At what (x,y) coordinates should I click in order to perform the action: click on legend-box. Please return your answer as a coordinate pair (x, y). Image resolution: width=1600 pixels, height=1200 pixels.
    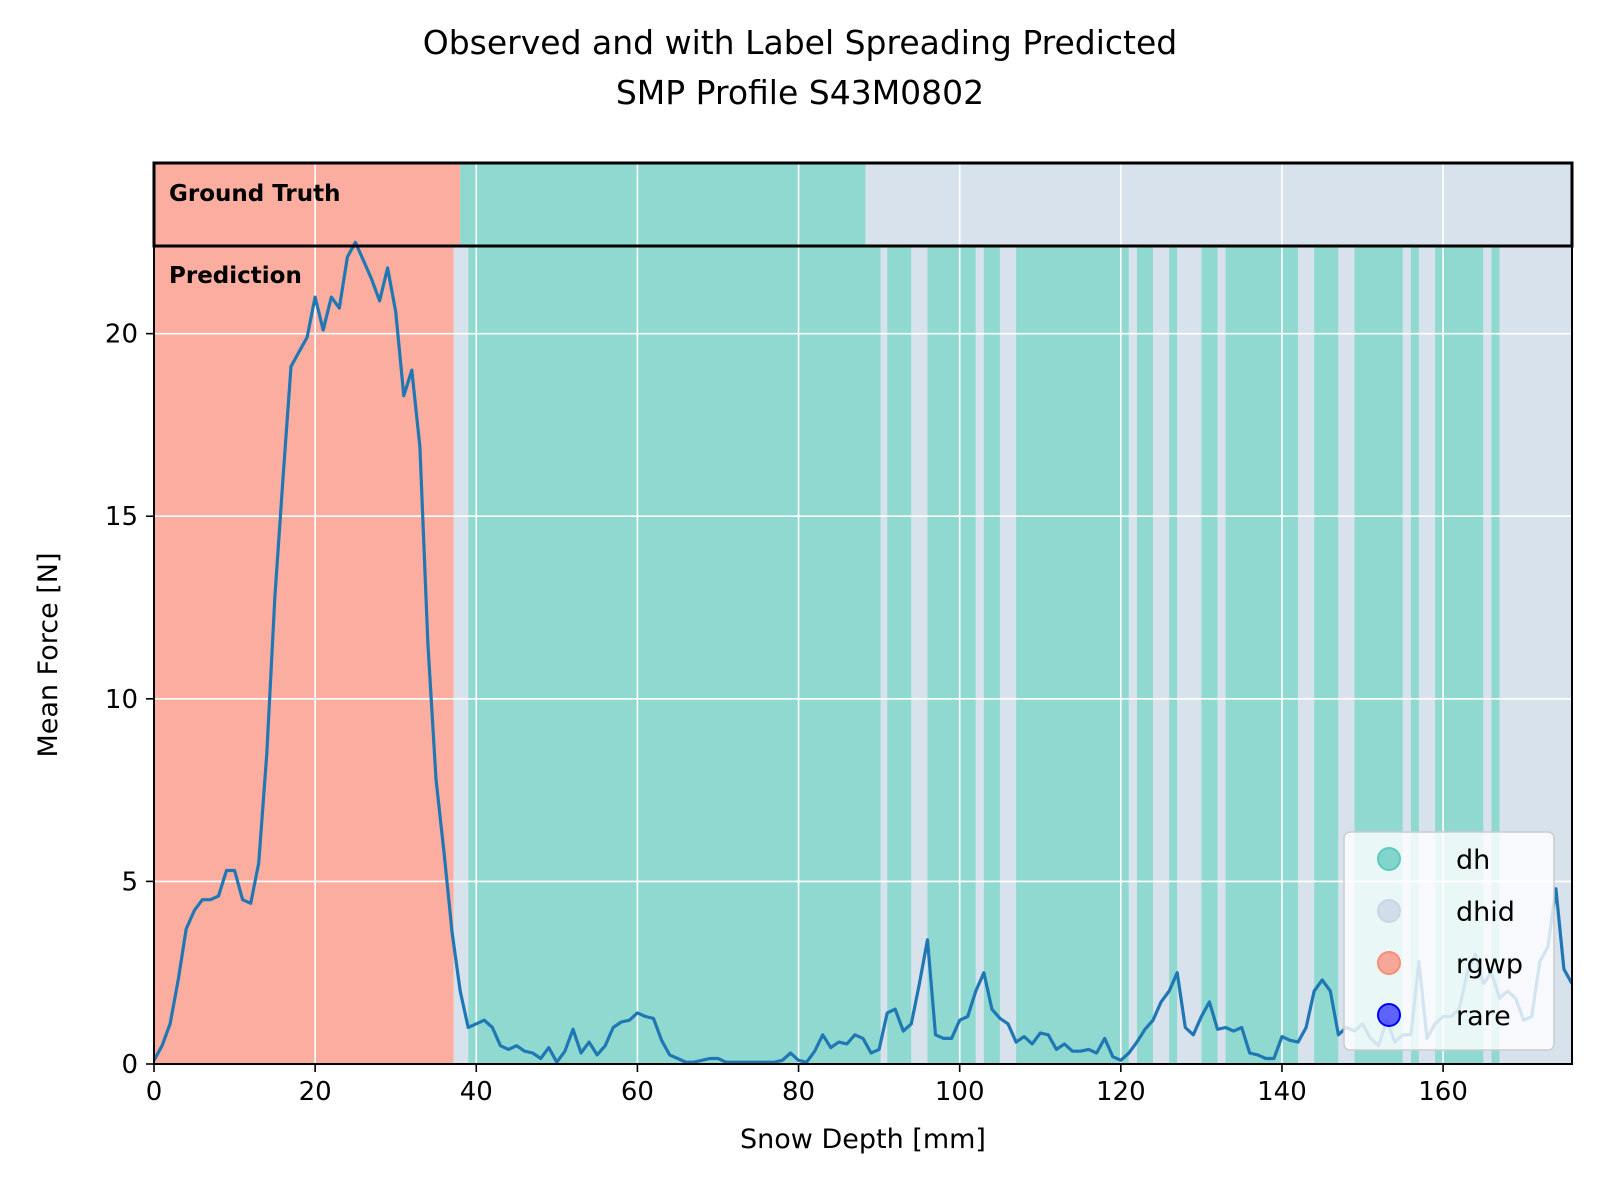
    Looking at the image, I should click on (1449, 941).